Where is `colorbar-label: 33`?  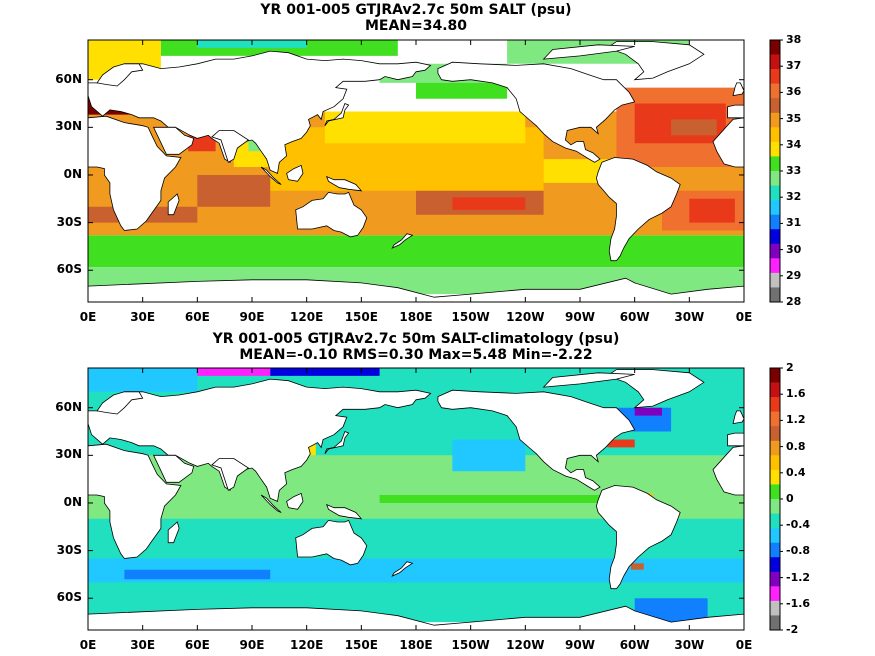 colorbar-label: 33 is located at coordinates (794, 170).